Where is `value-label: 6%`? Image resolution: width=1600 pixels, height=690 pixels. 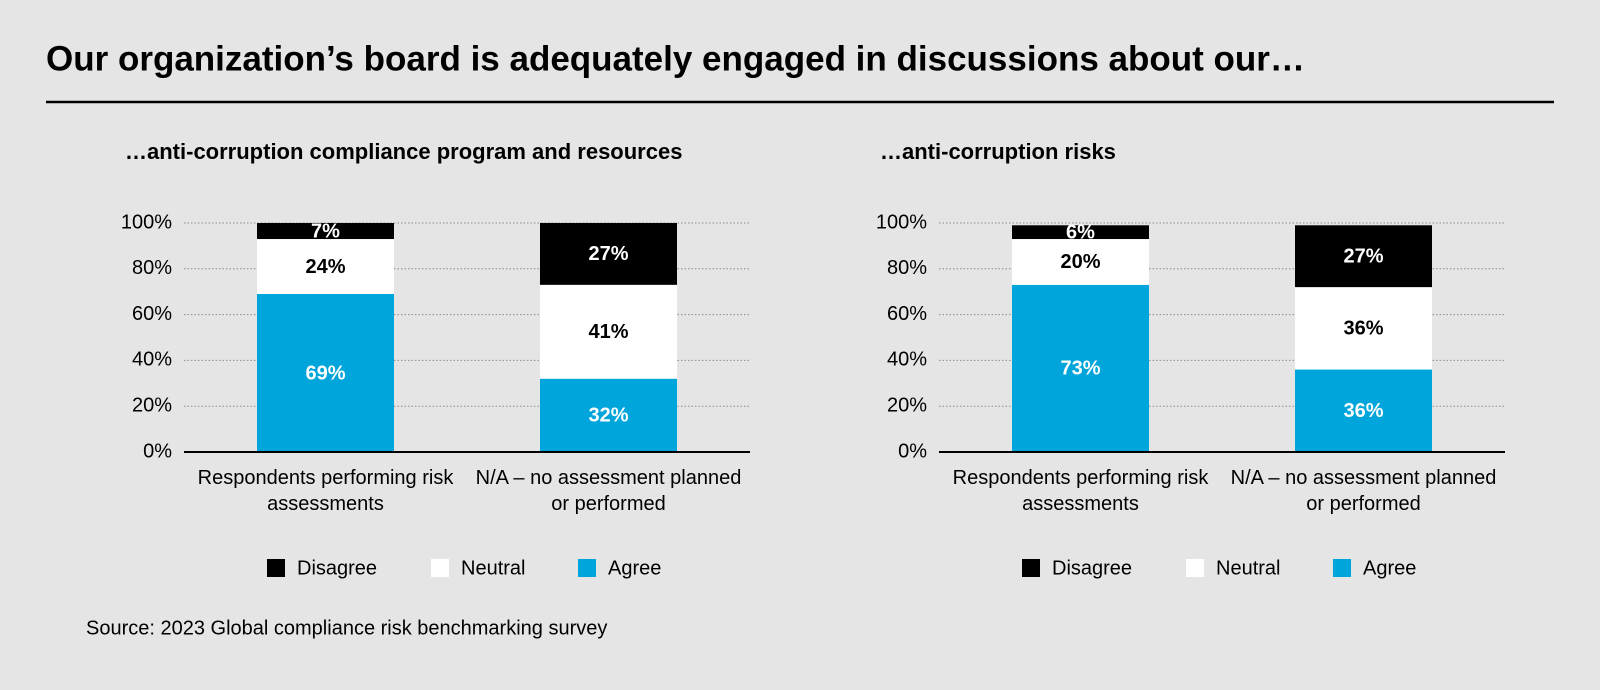 value-label: 6% is located at coordinates (1080, 232).